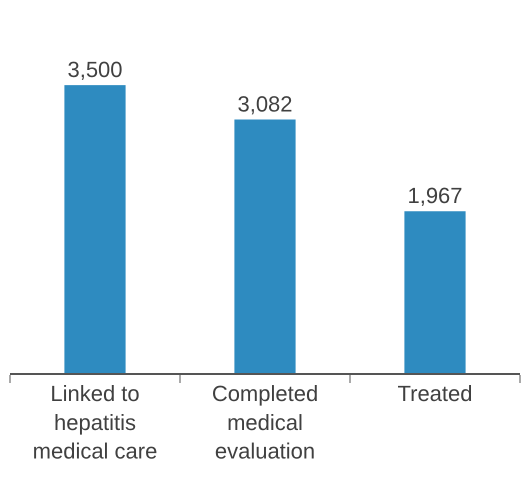 The width and height of the screenshot is (526, 480). Describe the element at coordinates (265, 104) in the screenshot. I see `data-label: 3,082` at that location.